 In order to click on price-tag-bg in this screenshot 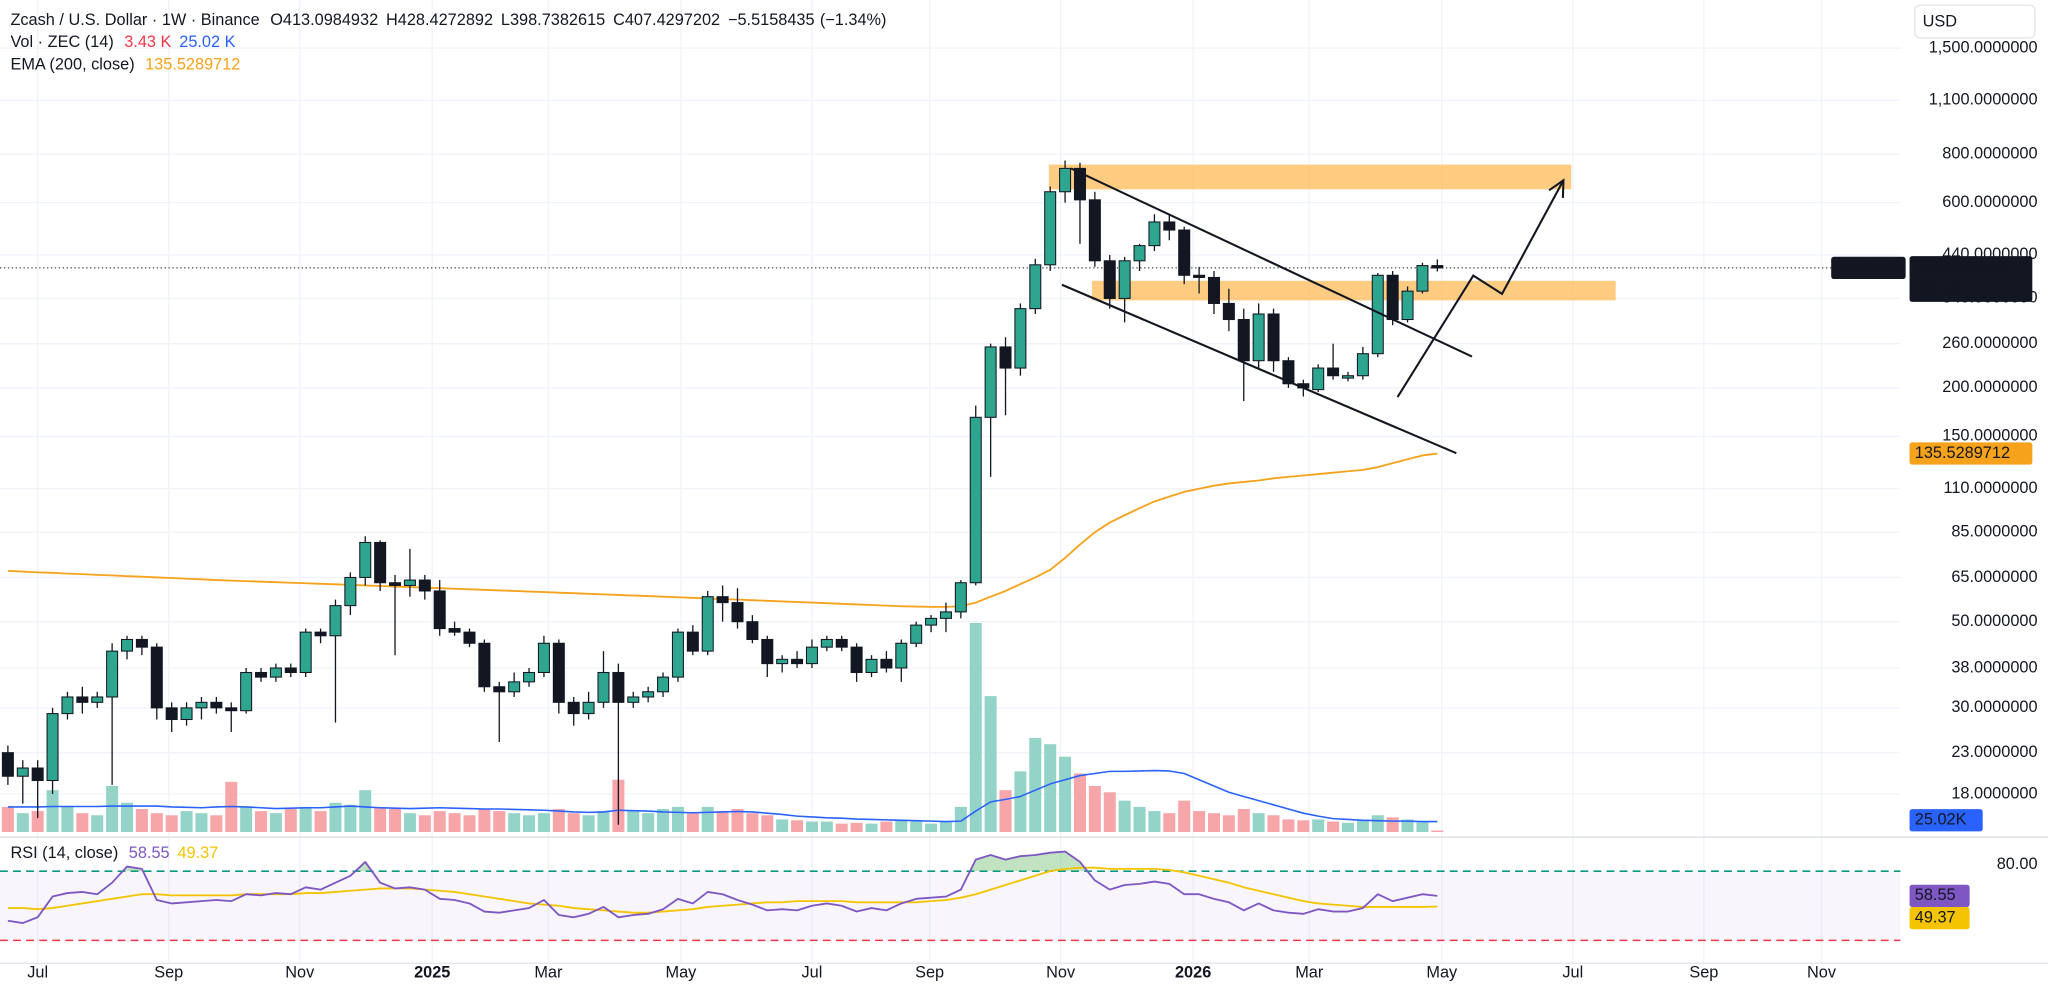, I will do `click(1971, 279)`.